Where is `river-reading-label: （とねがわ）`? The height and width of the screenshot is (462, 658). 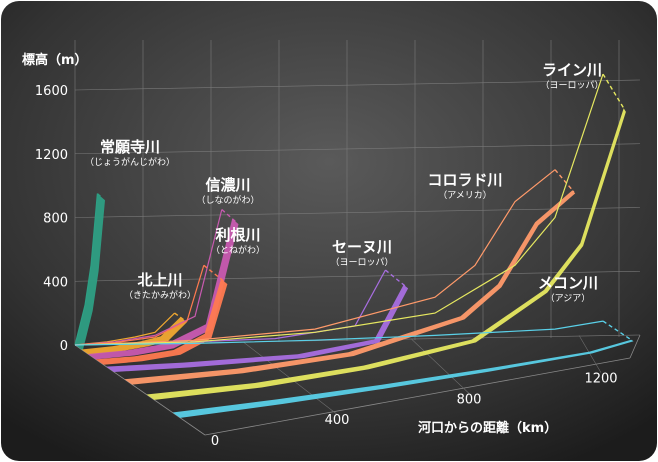
river-reading-label: （とねがわ） is located at coordinates (238, 250).